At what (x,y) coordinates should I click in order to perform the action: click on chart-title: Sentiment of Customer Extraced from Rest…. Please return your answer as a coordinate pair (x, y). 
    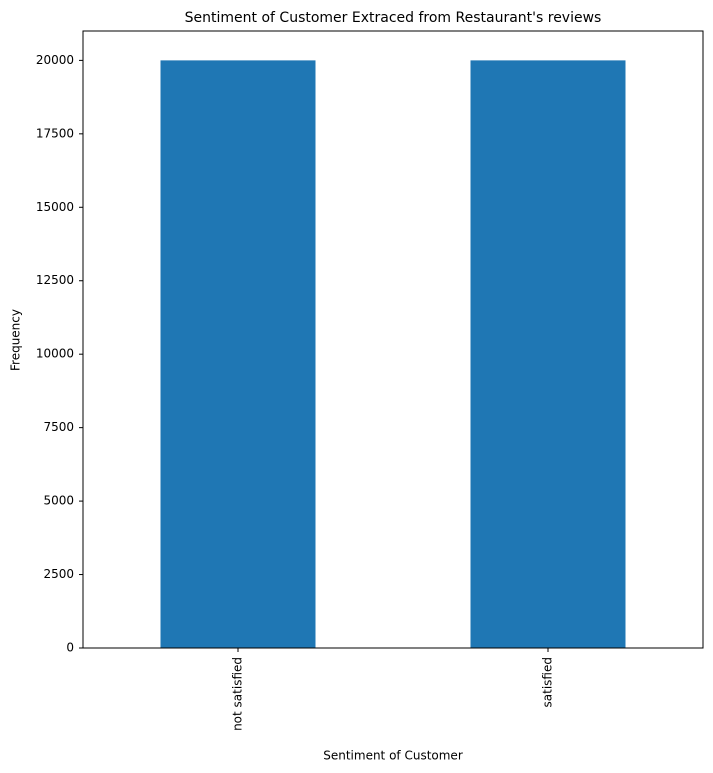
    Looking at the image, I should click on (393, 18).